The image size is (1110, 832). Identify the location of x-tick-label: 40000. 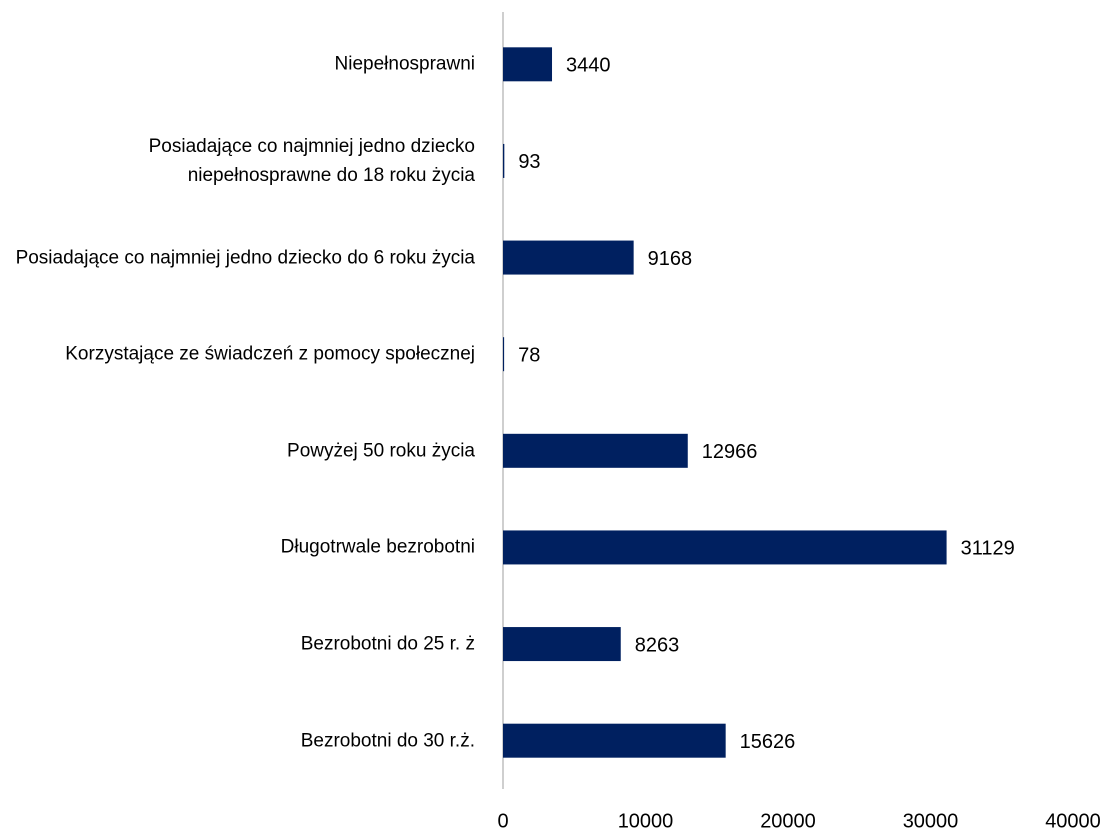
(1073, 821).